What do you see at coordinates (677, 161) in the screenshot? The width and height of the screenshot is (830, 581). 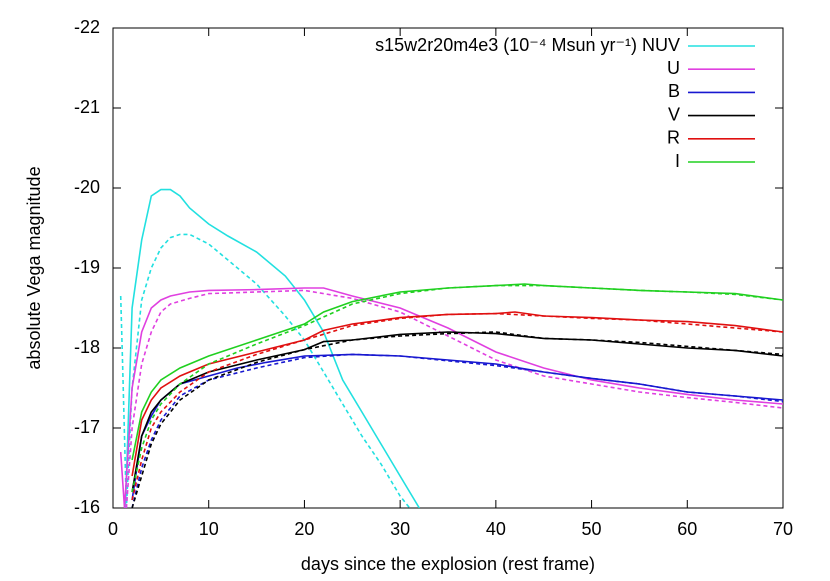 I see `legend-label: I` at bounding box center [677, 161].